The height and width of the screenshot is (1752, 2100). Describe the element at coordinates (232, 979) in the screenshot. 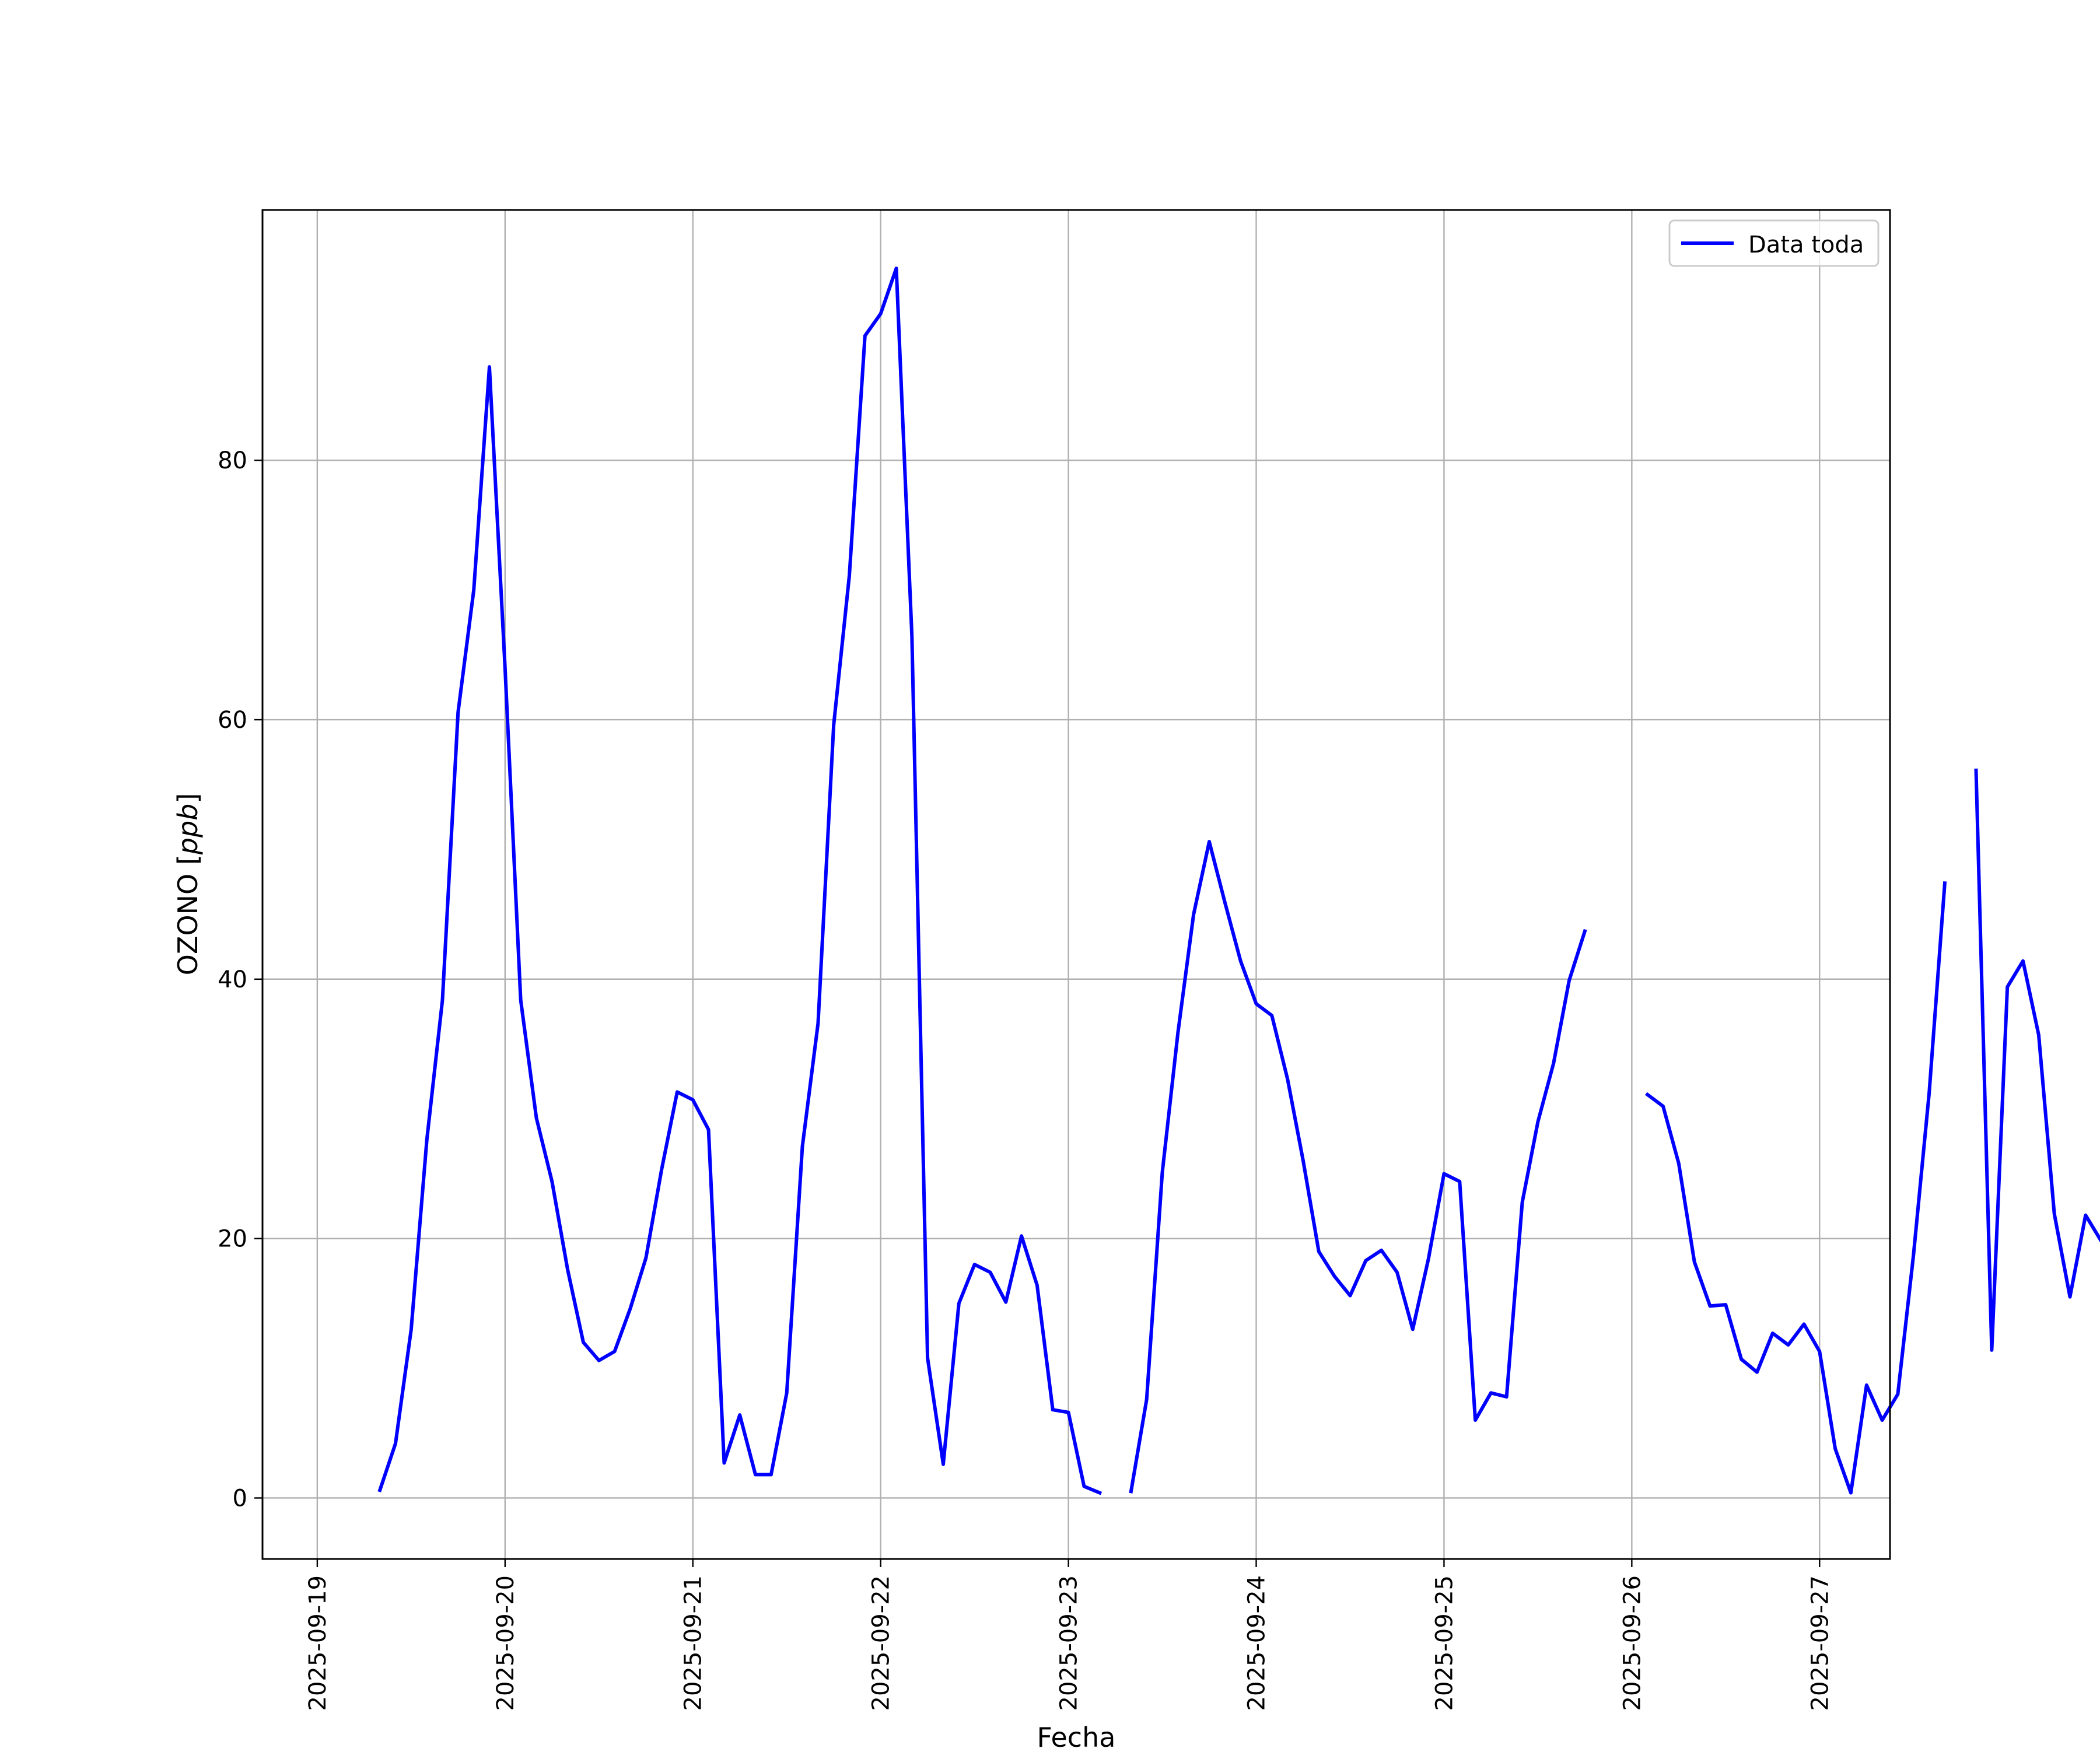

I see `y-tick-label: 40` at that location.